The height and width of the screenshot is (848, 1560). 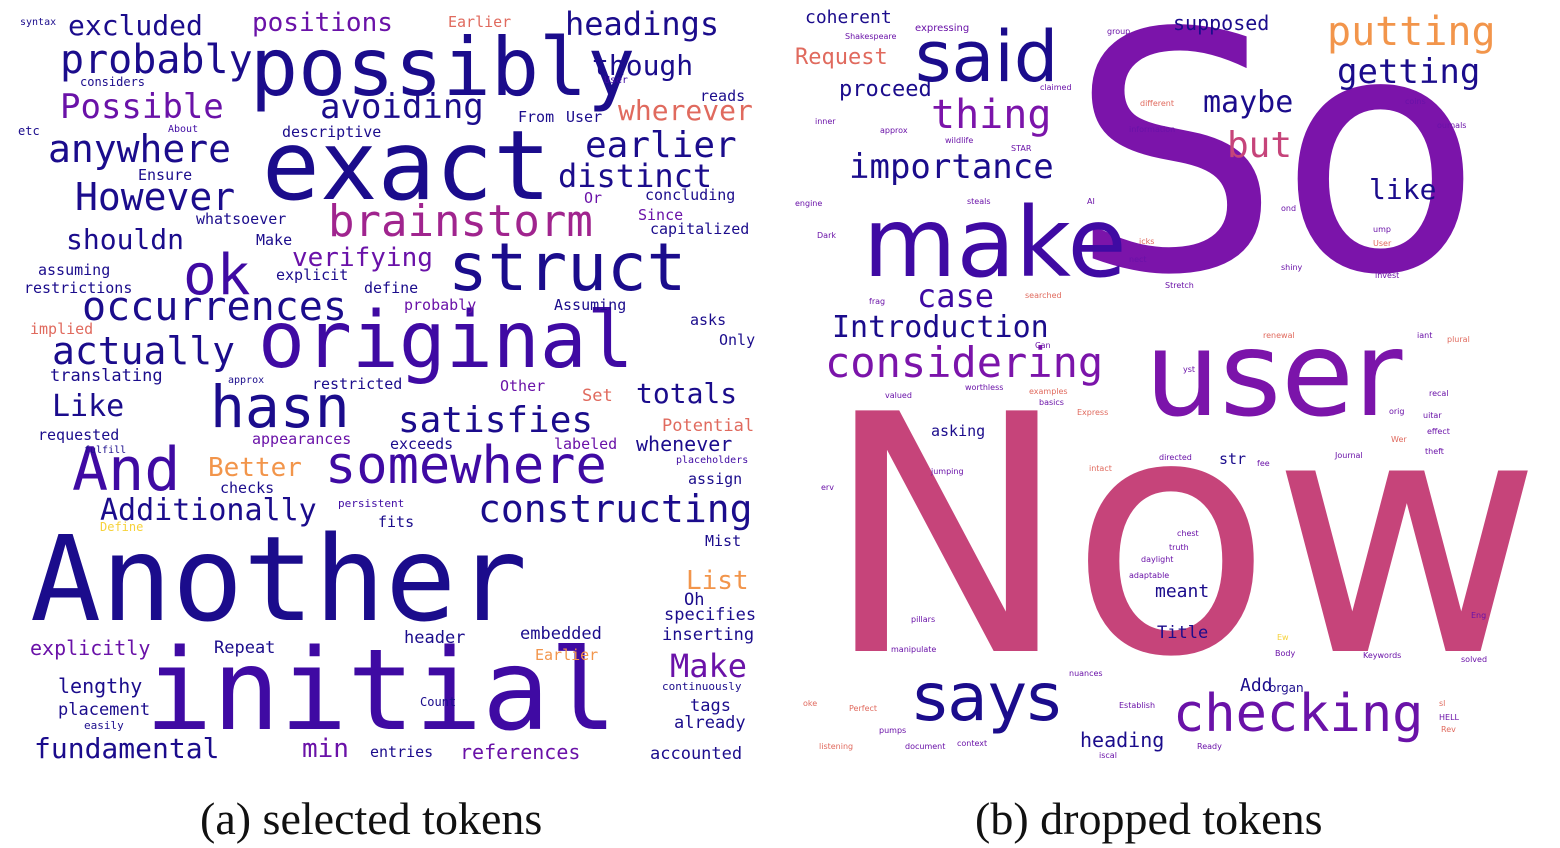 What do you see at coordinates (964, 362) in the screenshot?
I see `word-token: considering` at bounding box center [964, 362].